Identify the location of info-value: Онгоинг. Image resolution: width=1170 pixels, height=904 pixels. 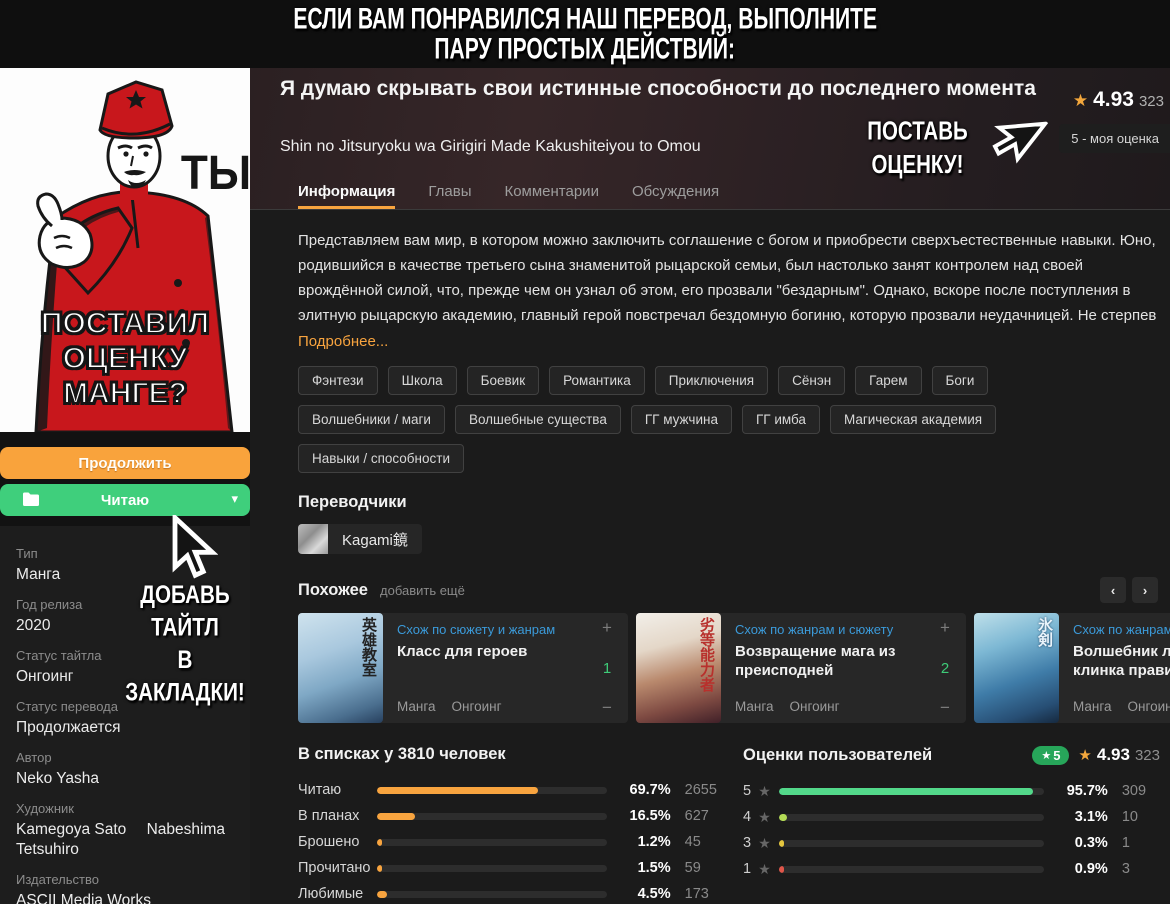
(45, 676).